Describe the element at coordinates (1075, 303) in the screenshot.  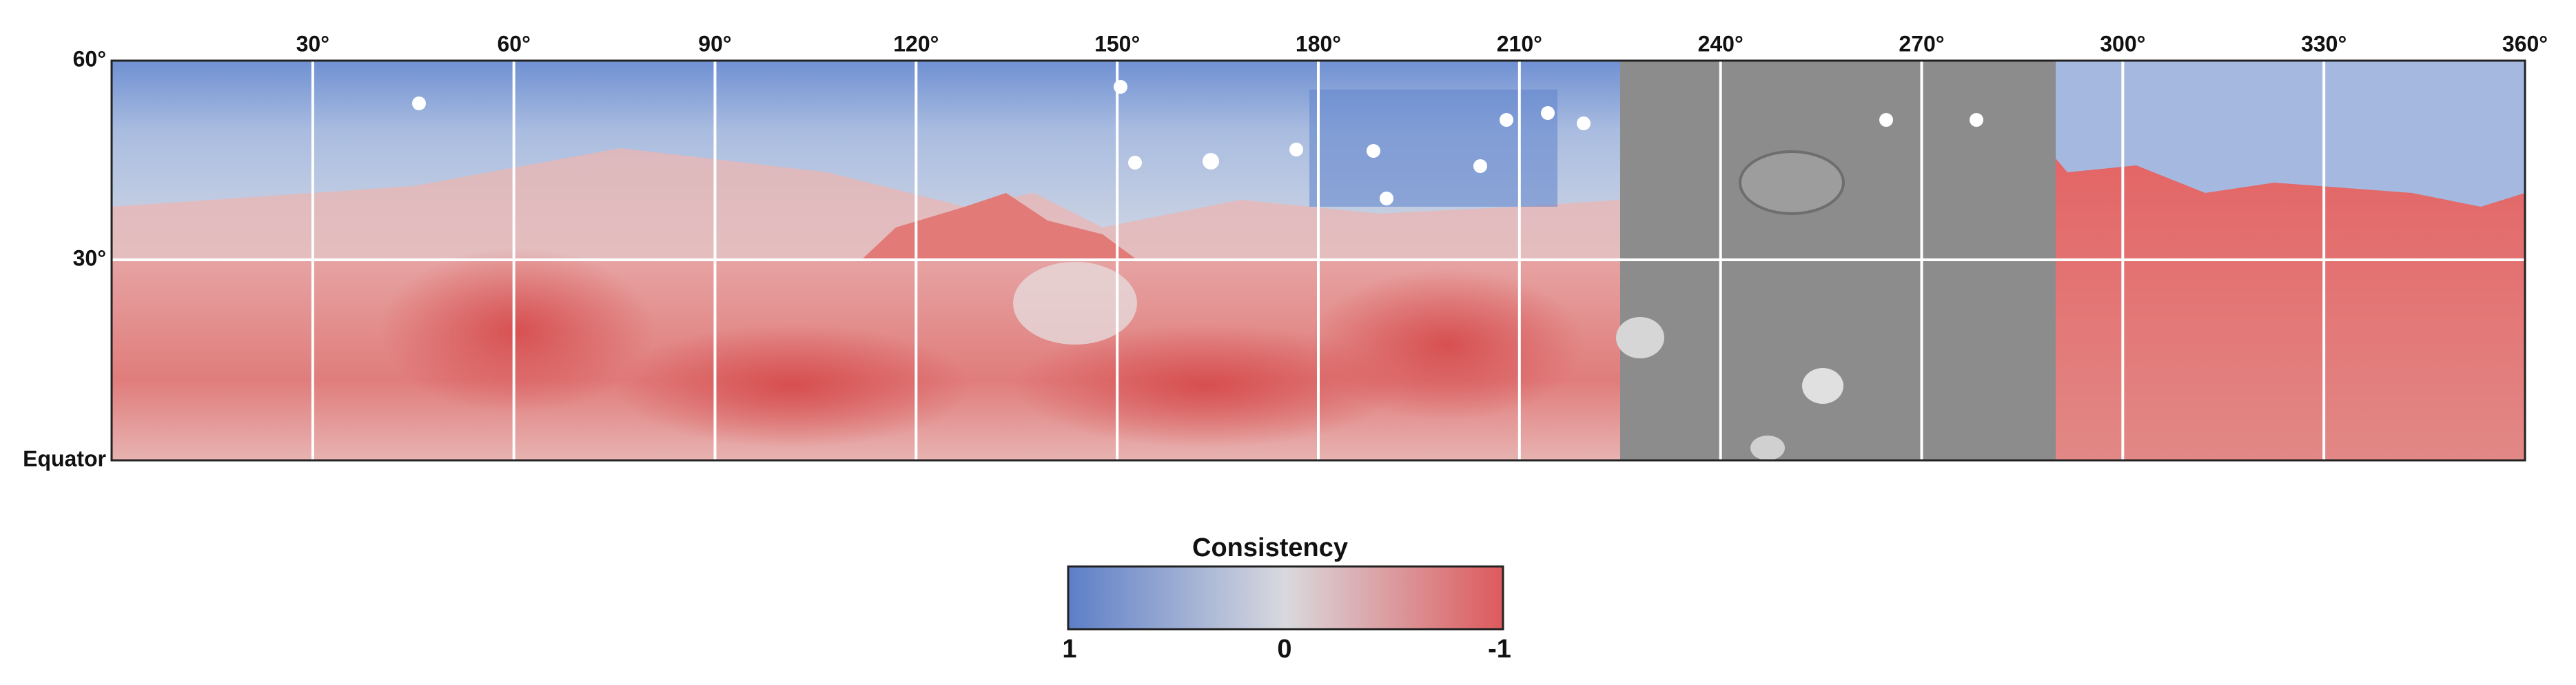
I see `light-patch` at that location.